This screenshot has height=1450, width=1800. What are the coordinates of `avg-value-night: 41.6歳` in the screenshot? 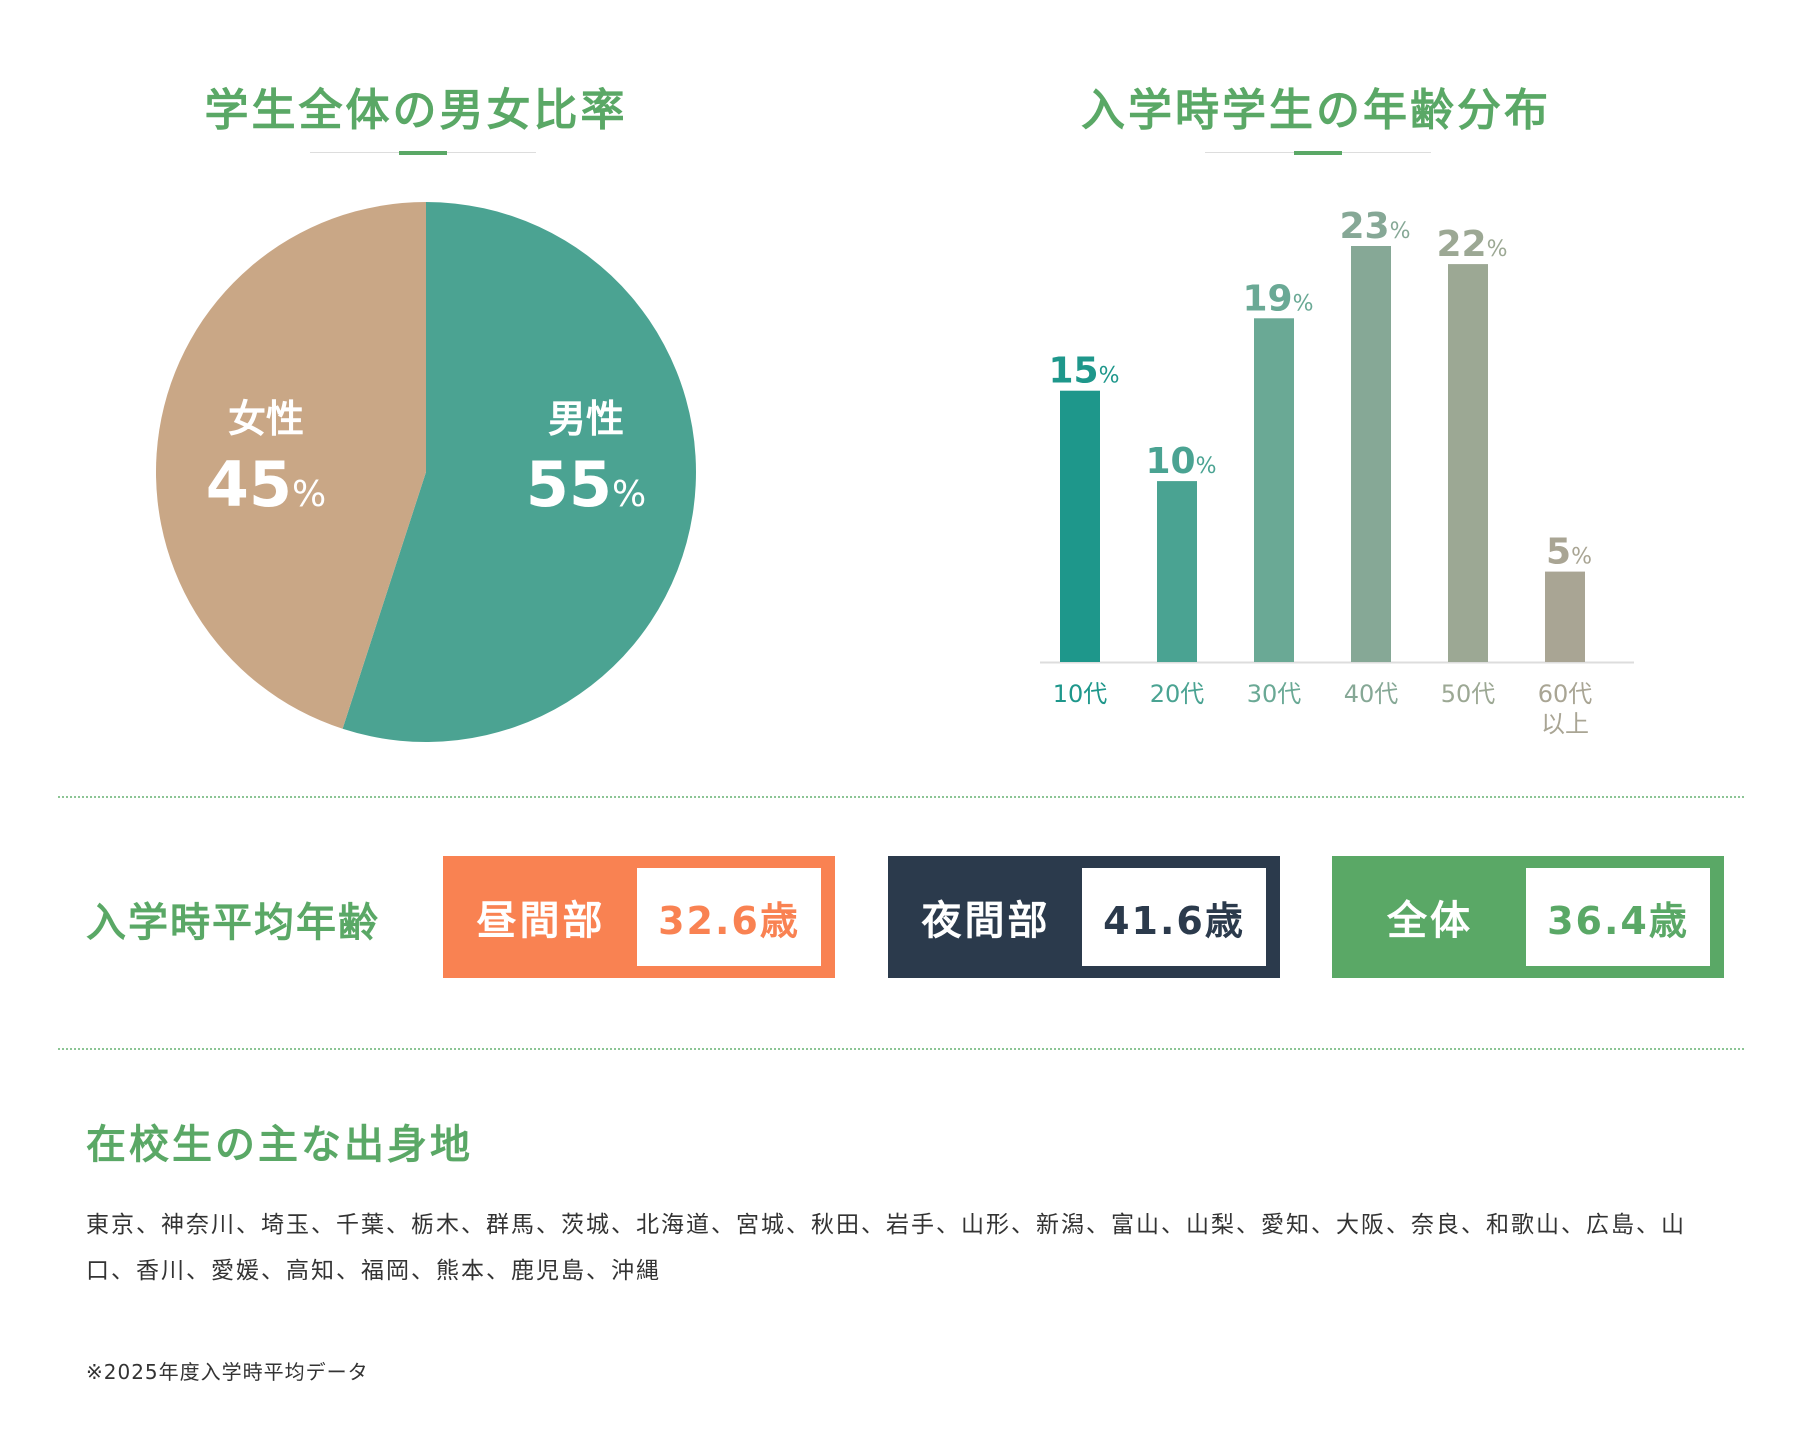 It's located at (1174, 917).